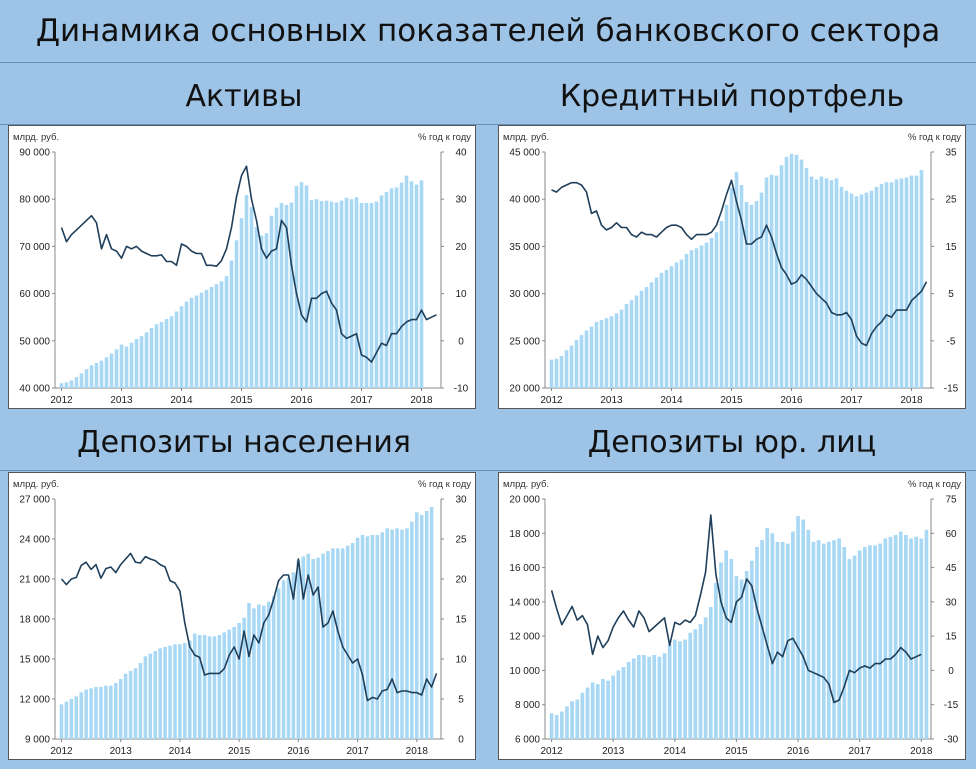 Image resolution: width=976 pixels, height=769 pixels. What do you see at coordinates (551, 751) in the screenshot?
I see `x-tick-label: 2012` at bounding box center [551, 751].